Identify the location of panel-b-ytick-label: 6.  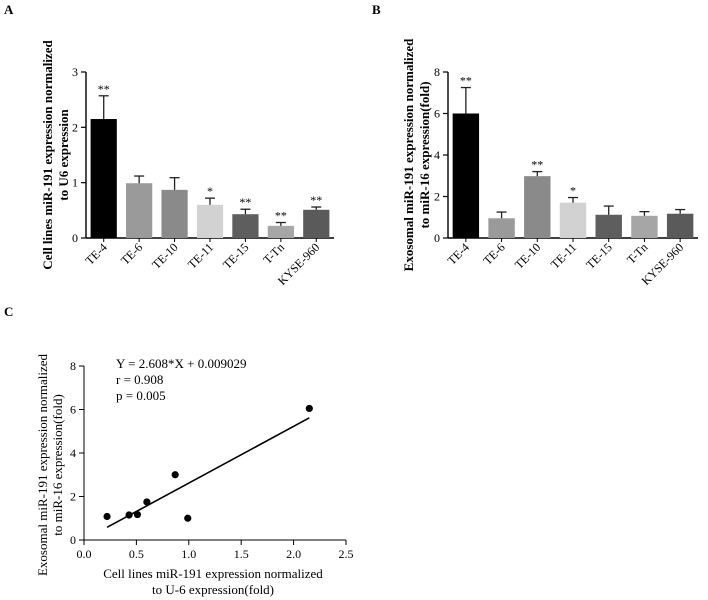
(437, 114).